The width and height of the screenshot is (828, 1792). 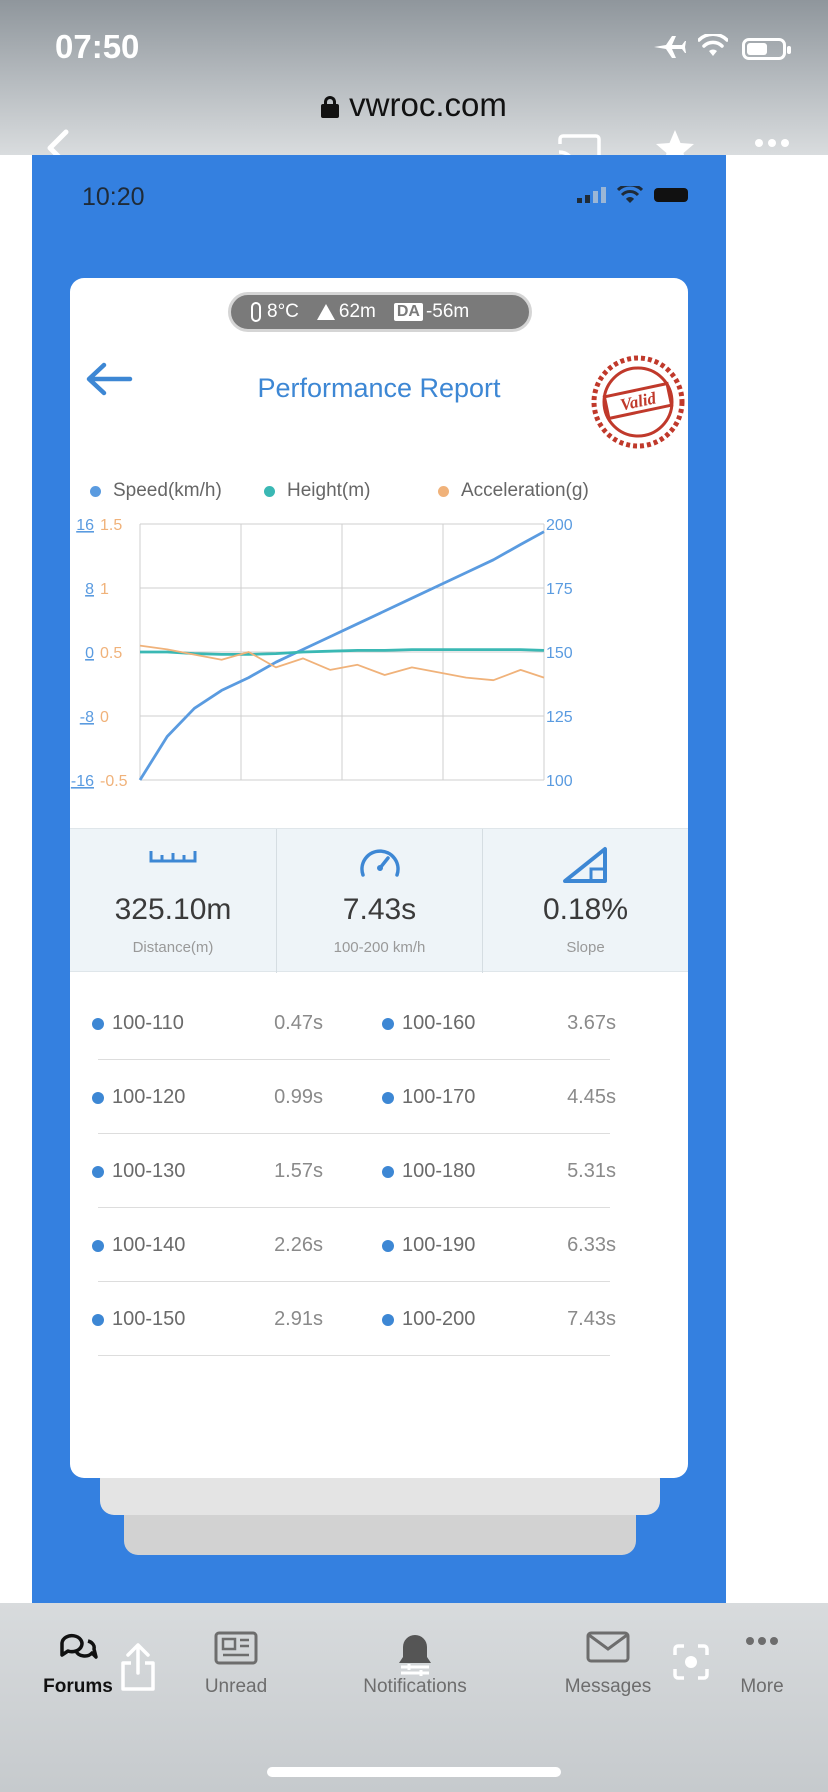 I want to click on stat-slope: 0.18% Slope, so click(x=585, y=901).